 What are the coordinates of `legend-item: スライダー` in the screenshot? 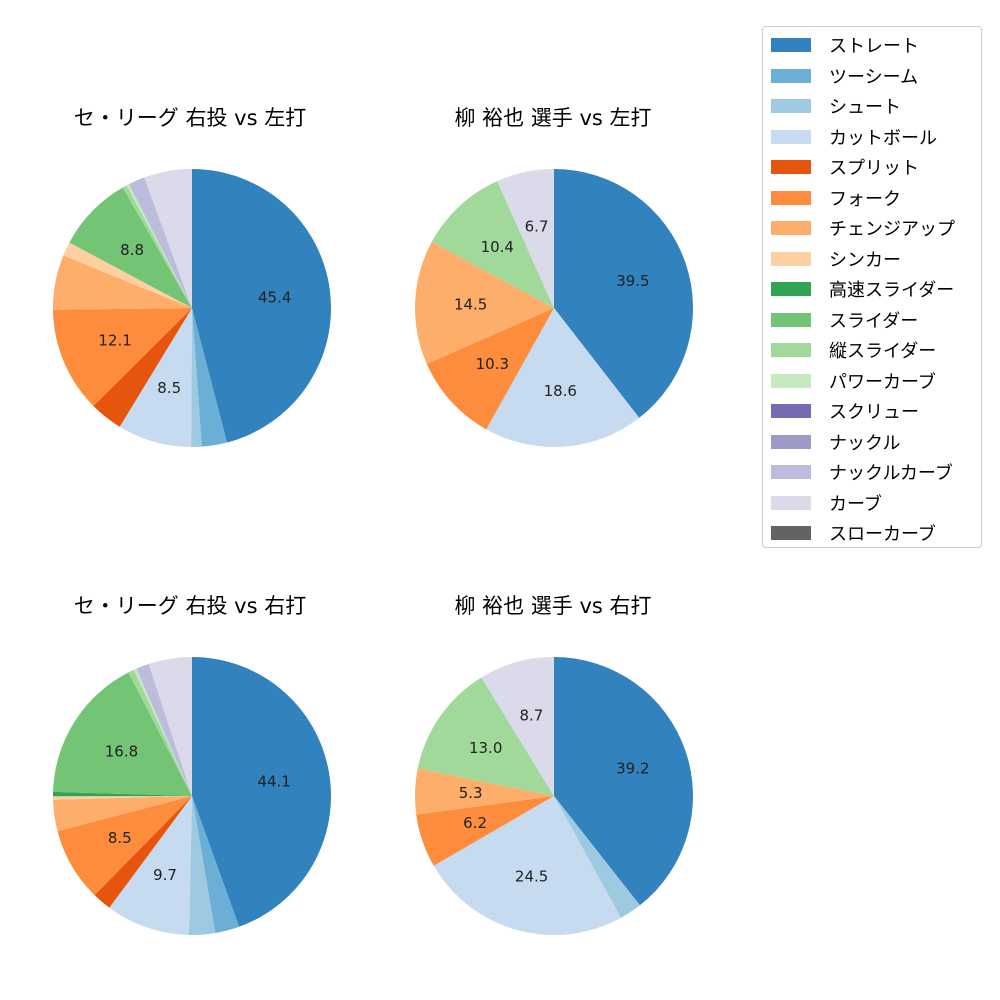 It's located at (876, 320).